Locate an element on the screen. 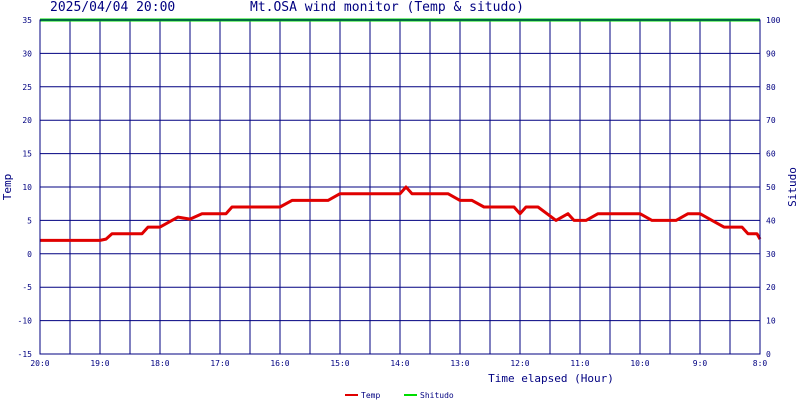 This screenshot has height=400, width=800. legend-temp-label: Temp is located at coordinates (370, 395).